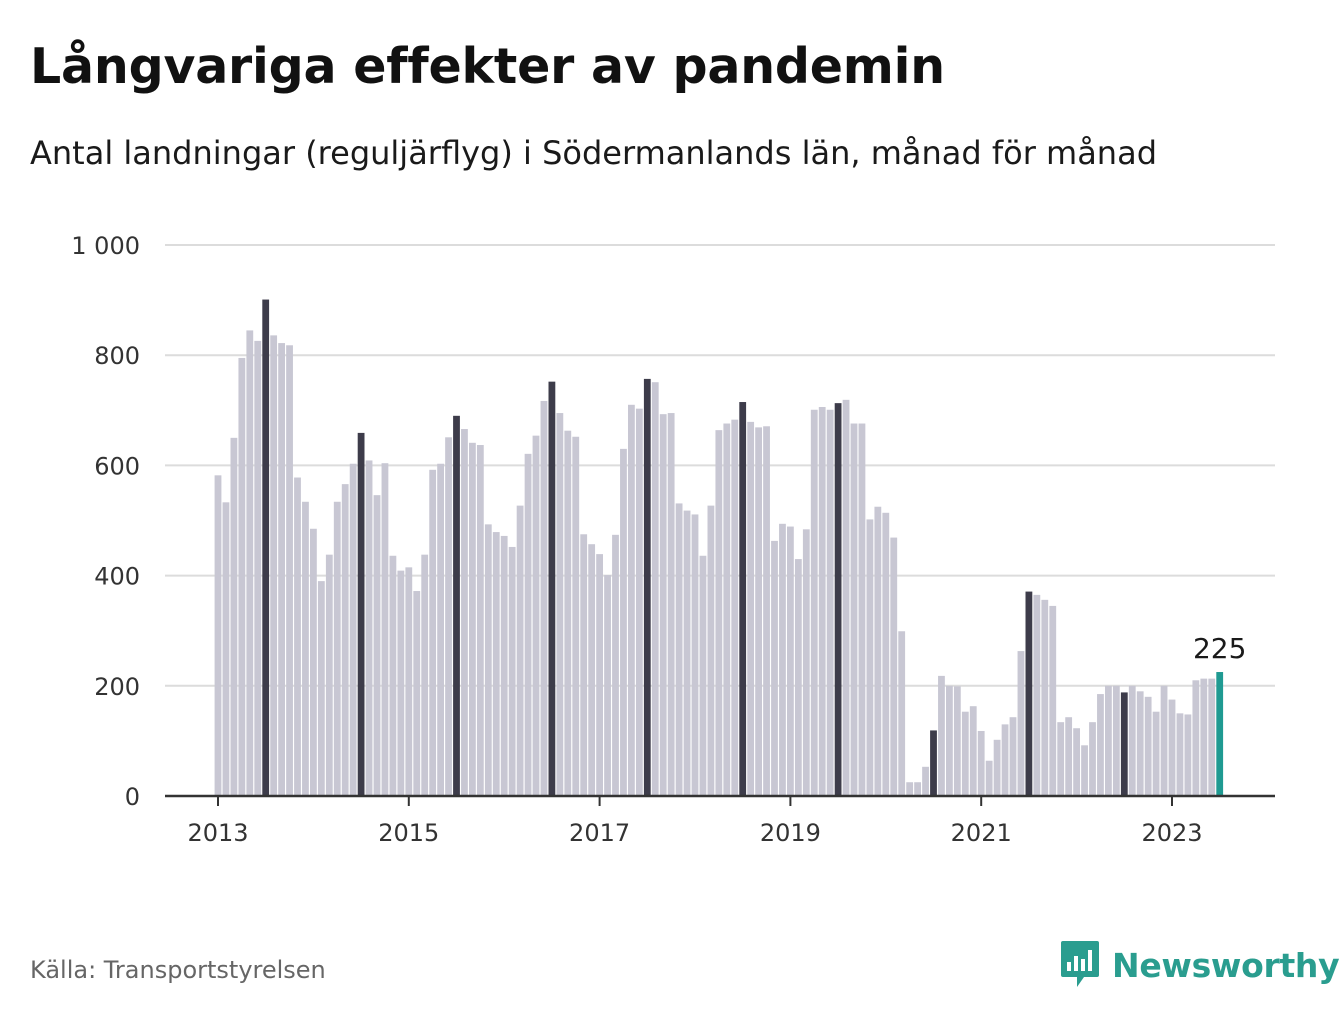 The width and height of the screenshot is (1340, 1020). What do you see at coordinates (1220, 734) in the screenshot?
I see `bar-latest` at bounding box center [1220, 734].